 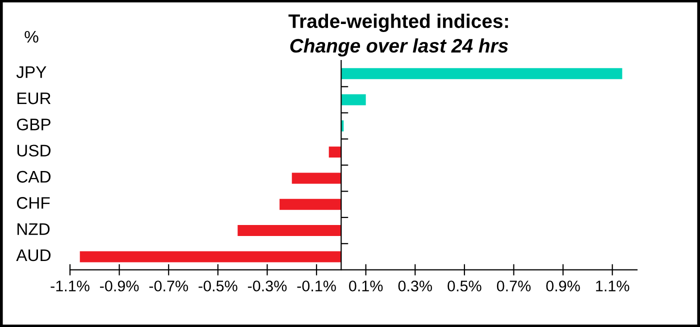 I want to click on x-tick-label: 0.3%, so click(x=415, y=286).